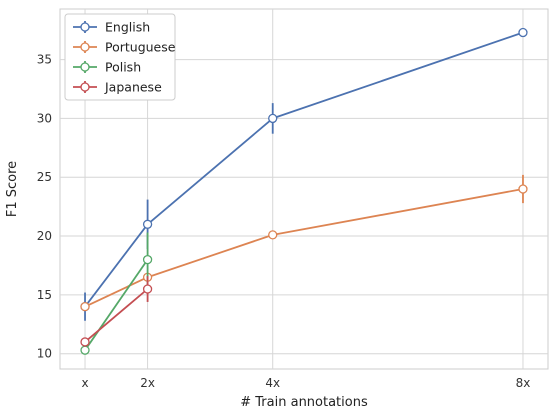  I want to click on legend-box, so click(120, 57).